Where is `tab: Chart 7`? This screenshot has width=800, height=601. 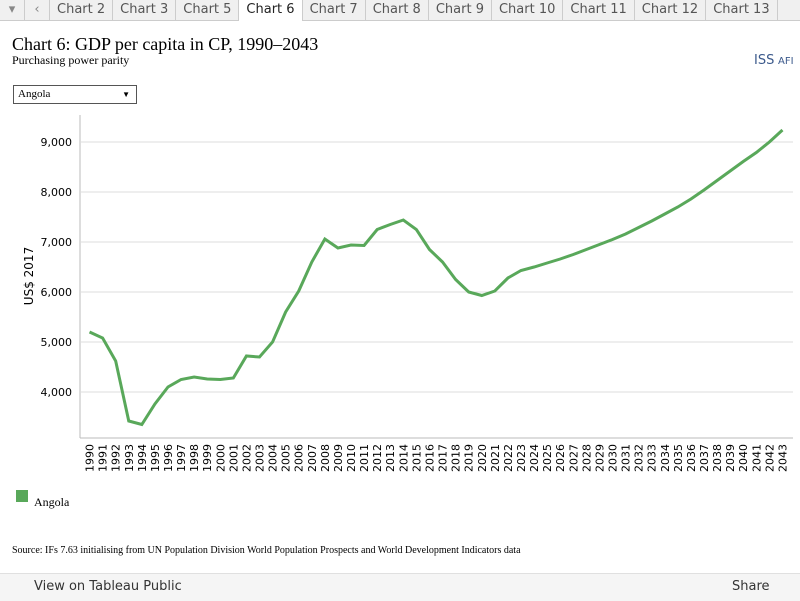 tab: Chart 7 is located at coordinates (334, 10).